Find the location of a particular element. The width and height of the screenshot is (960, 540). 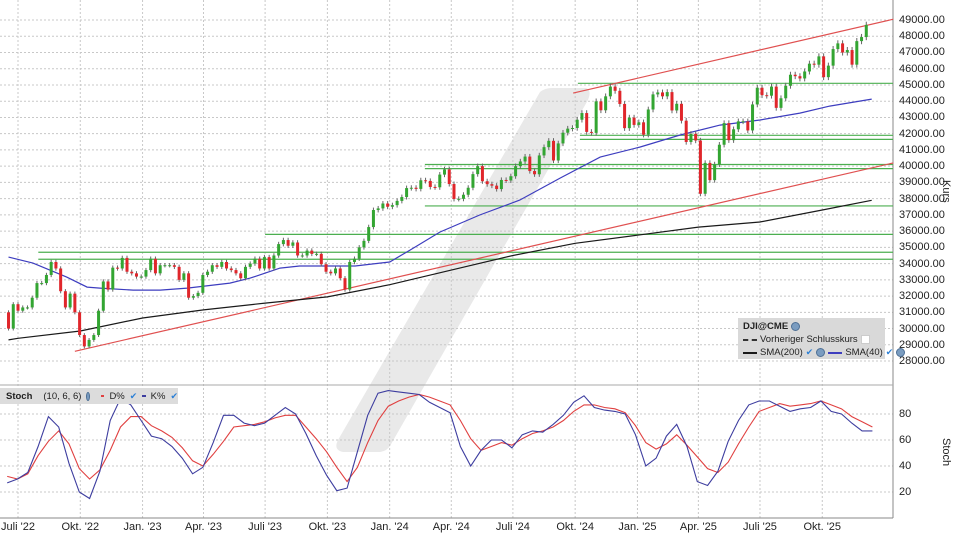

sma200-check-icon: ✔ is located at coordinates (809, 352).